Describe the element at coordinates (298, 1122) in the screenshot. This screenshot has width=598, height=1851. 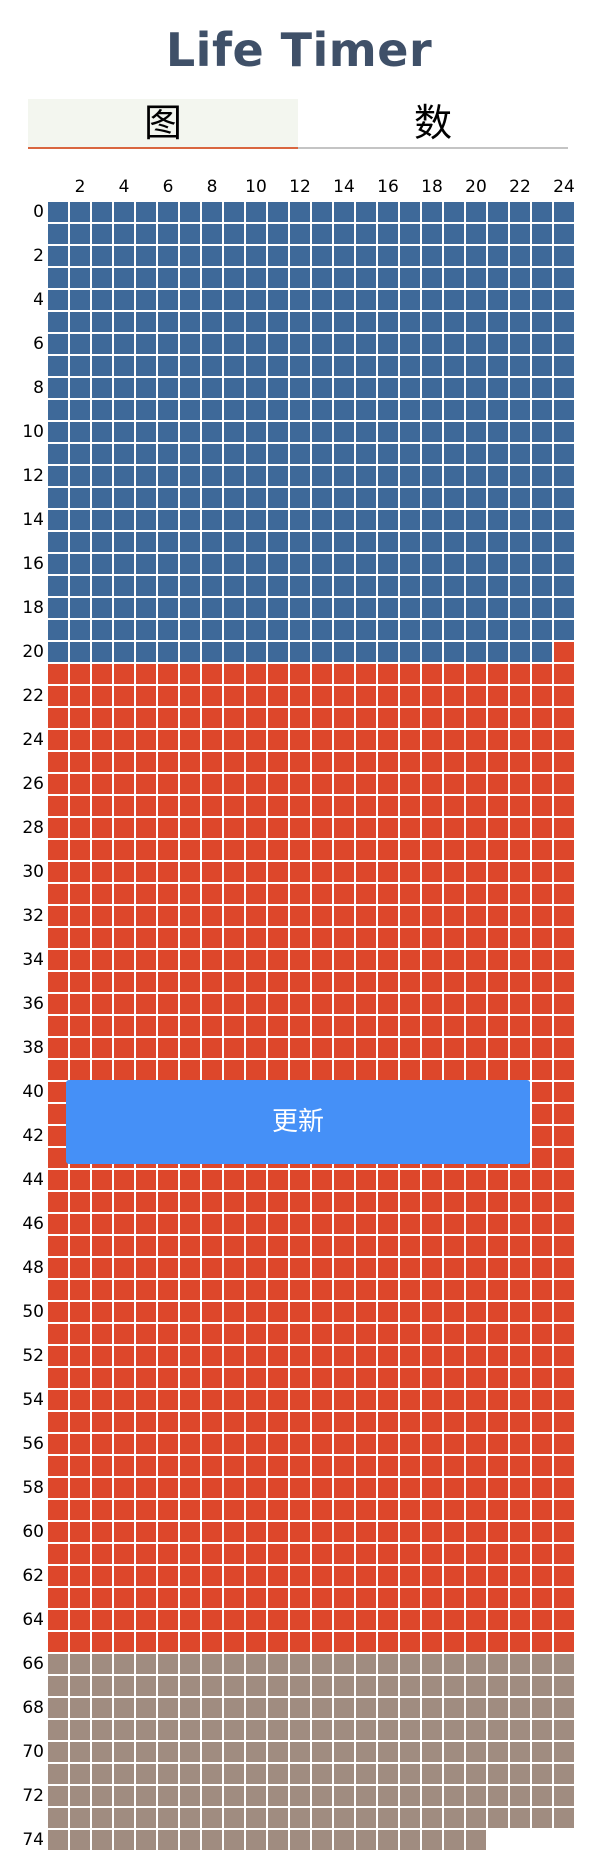
I see `update-button: 更新` at that location.